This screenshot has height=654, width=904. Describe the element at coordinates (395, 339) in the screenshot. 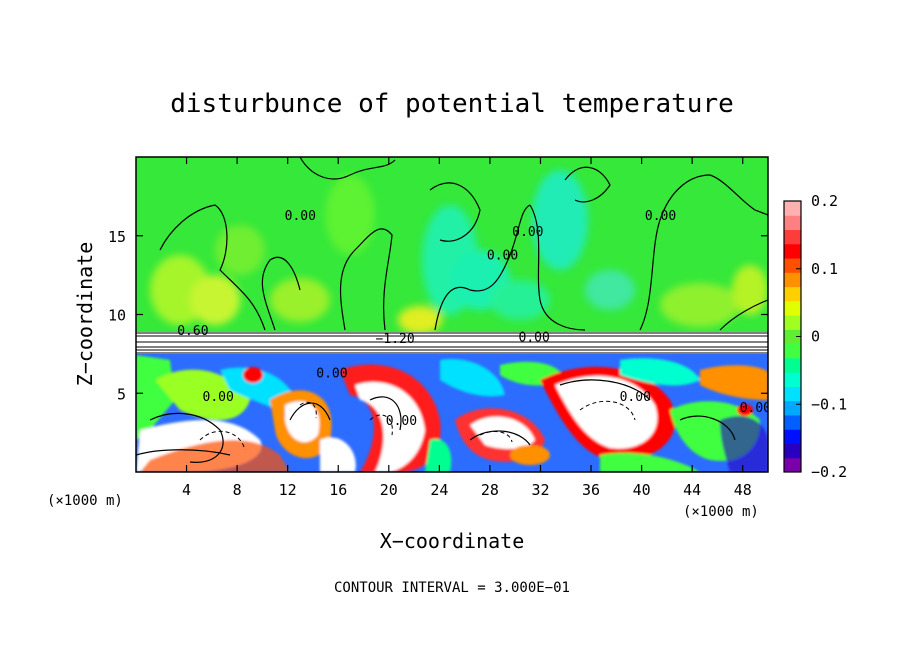

I see `contour-label: −1.20` at that location.